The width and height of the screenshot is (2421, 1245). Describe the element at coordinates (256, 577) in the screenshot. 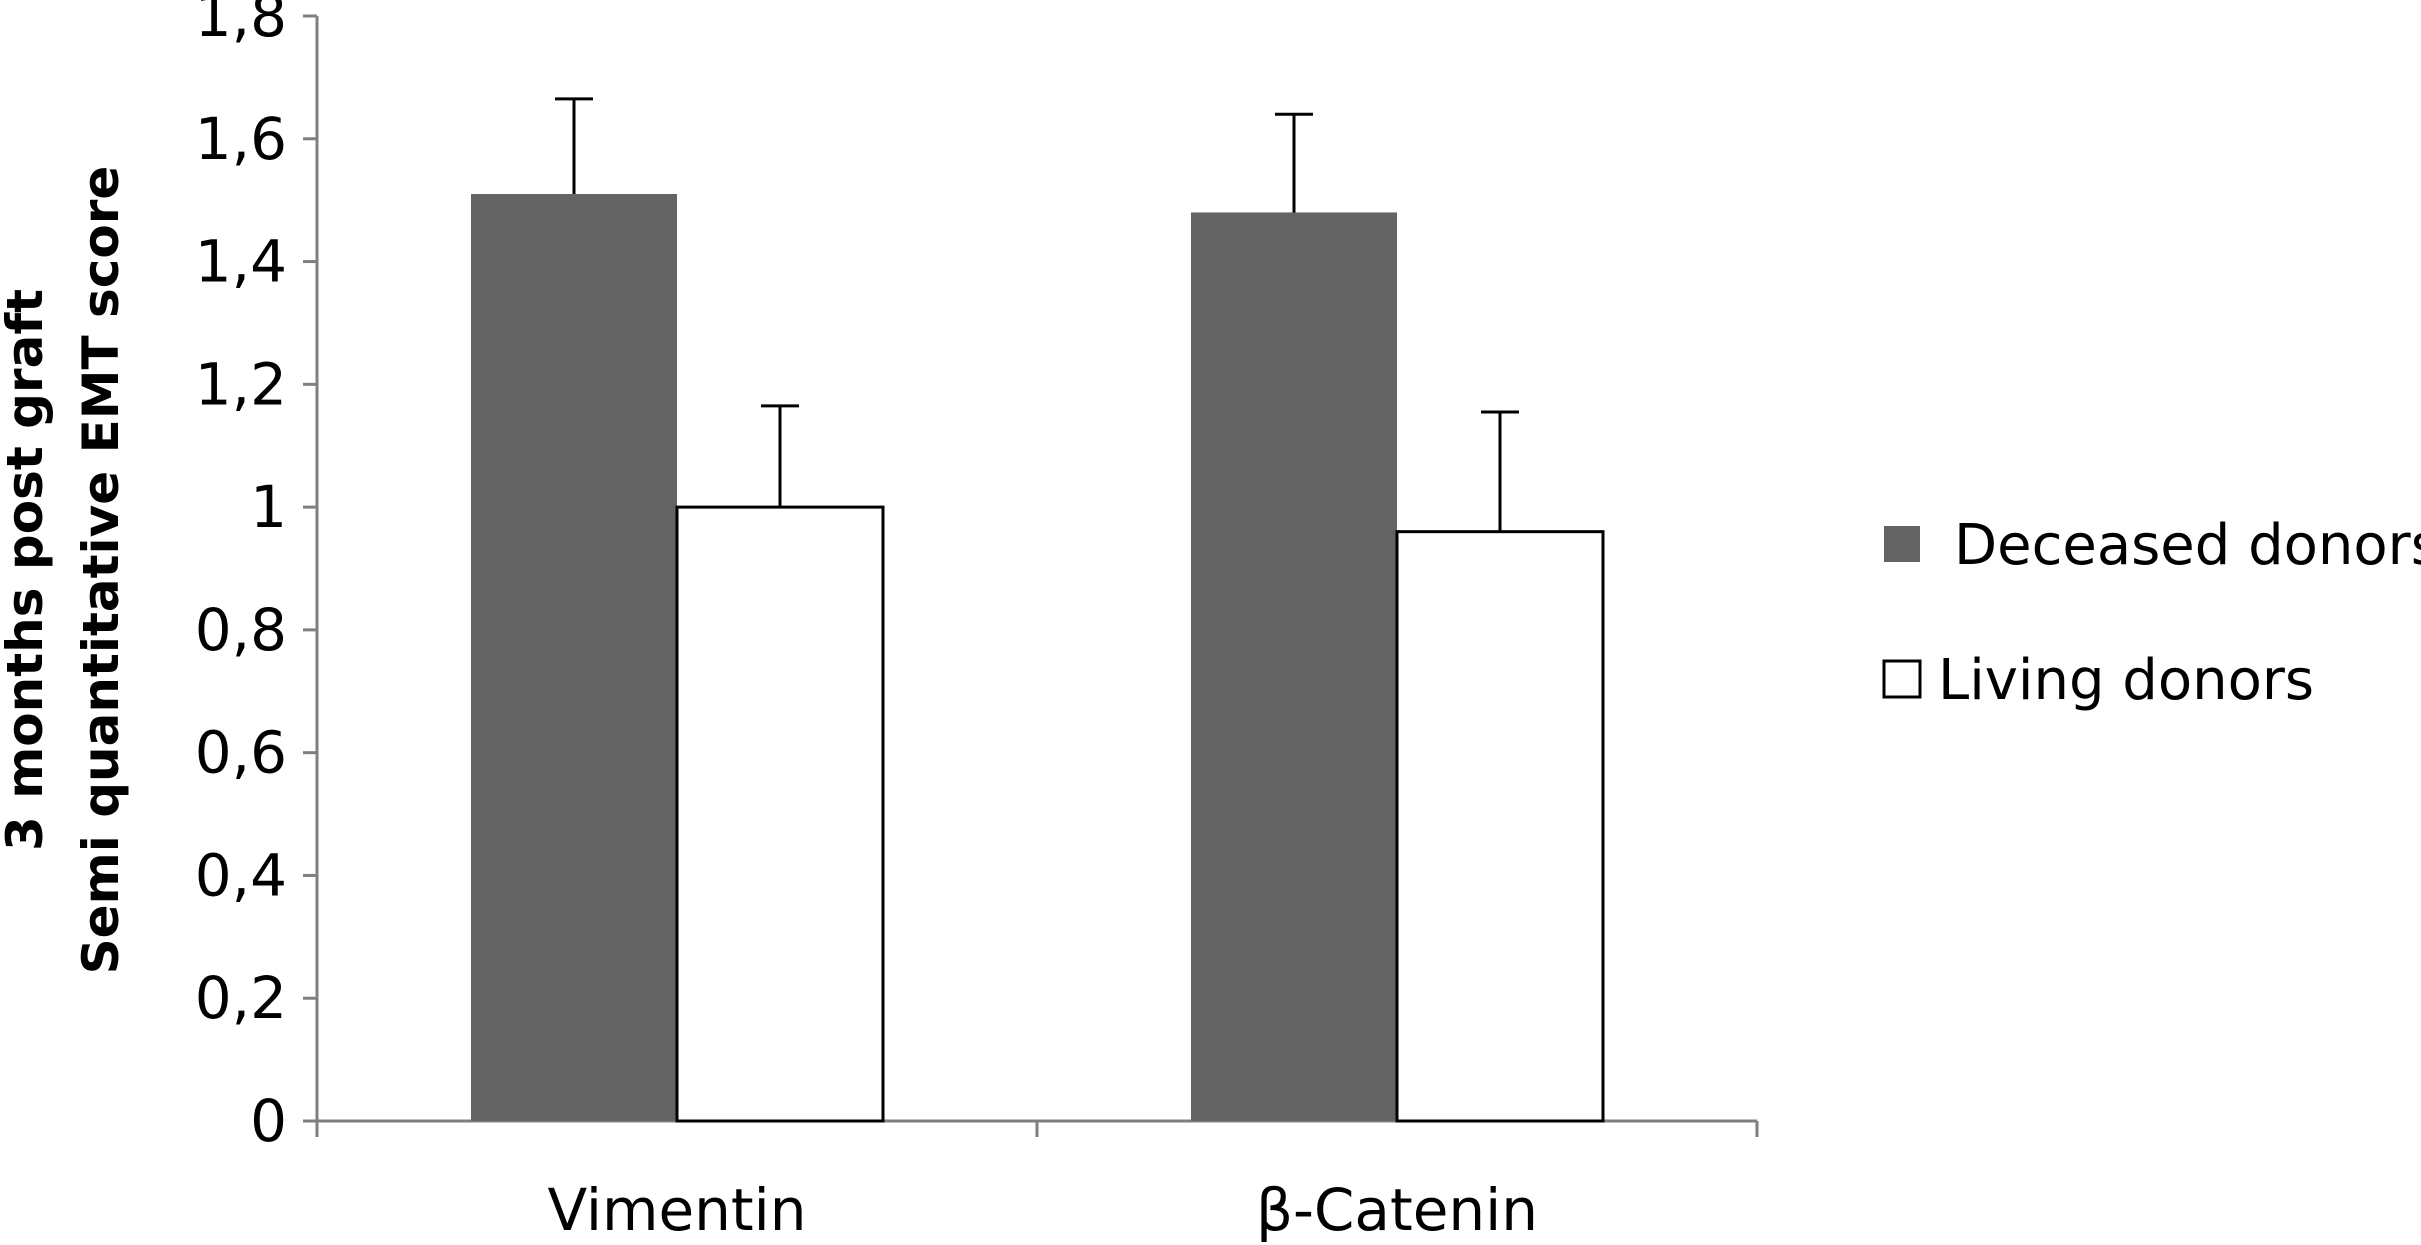

I see `y-ticks: 0 0,2 0,4 0,6 0,8 1 1,2 1,4 1,6 1,8` at that location.